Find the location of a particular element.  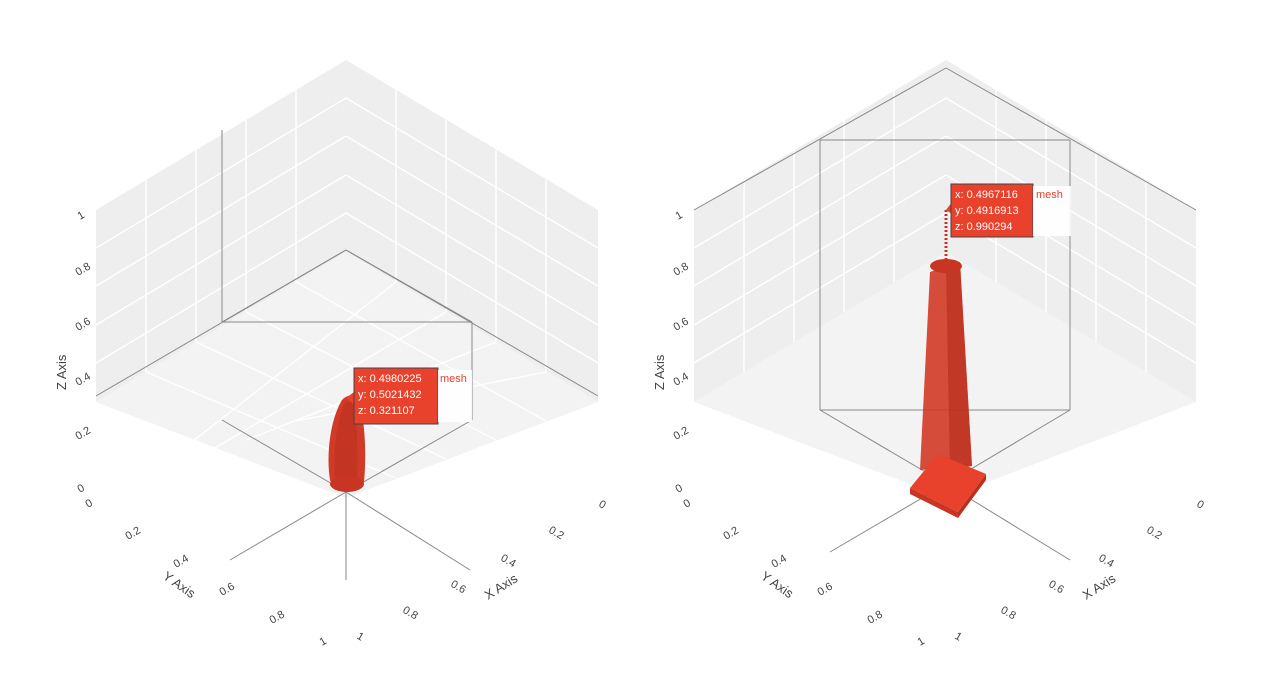

mesh-surface is located at coordinates (948, 364).